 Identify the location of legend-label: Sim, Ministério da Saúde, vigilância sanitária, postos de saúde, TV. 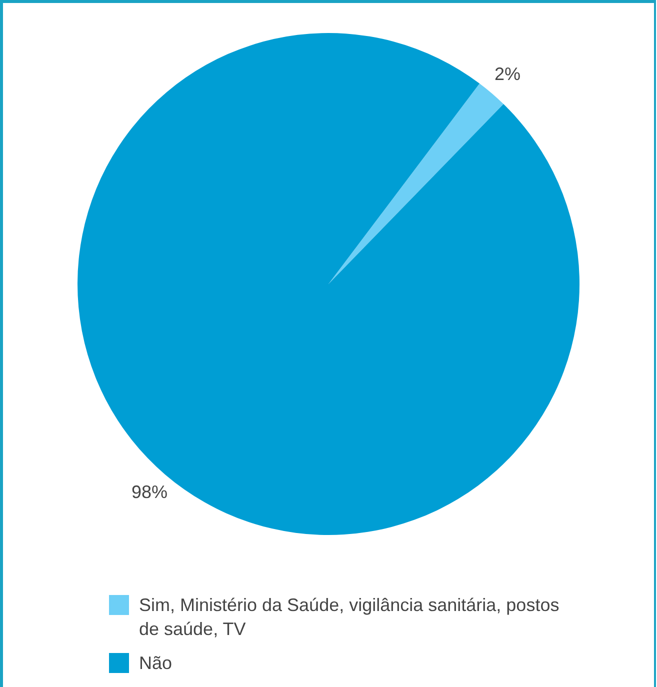
(349, 617).